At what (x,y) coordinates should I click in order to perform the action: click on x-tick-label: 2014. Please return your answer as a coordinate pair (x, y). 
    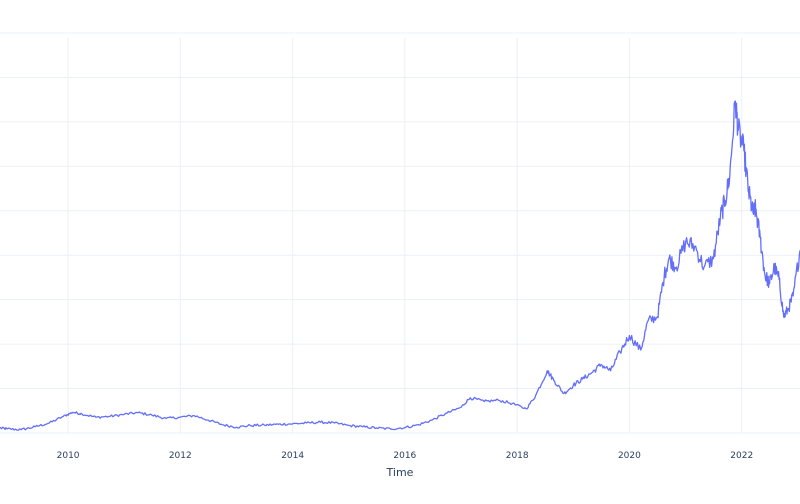
    Looking at the image, I should click on (292, 456).